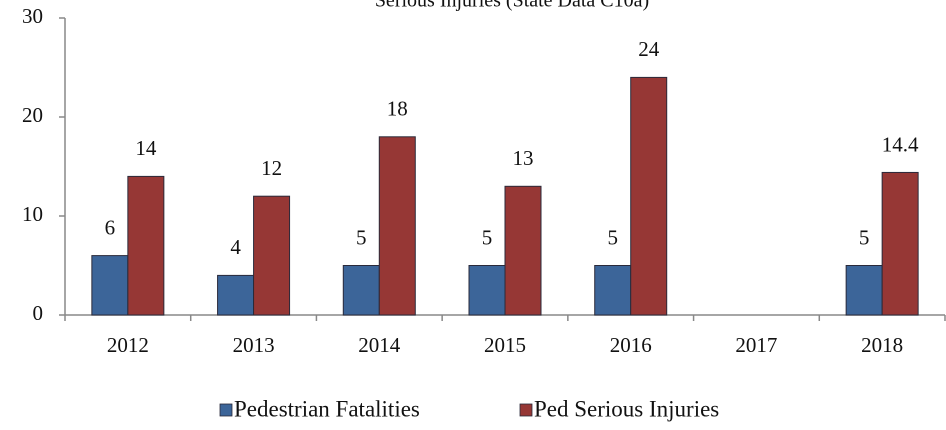 Image resolution: width=946 pixels, height=430 pixels. Describe the element at coordinates (327, 408) in the screenshot. I see `legend-label: Pedestrian Fatalities` at that location.